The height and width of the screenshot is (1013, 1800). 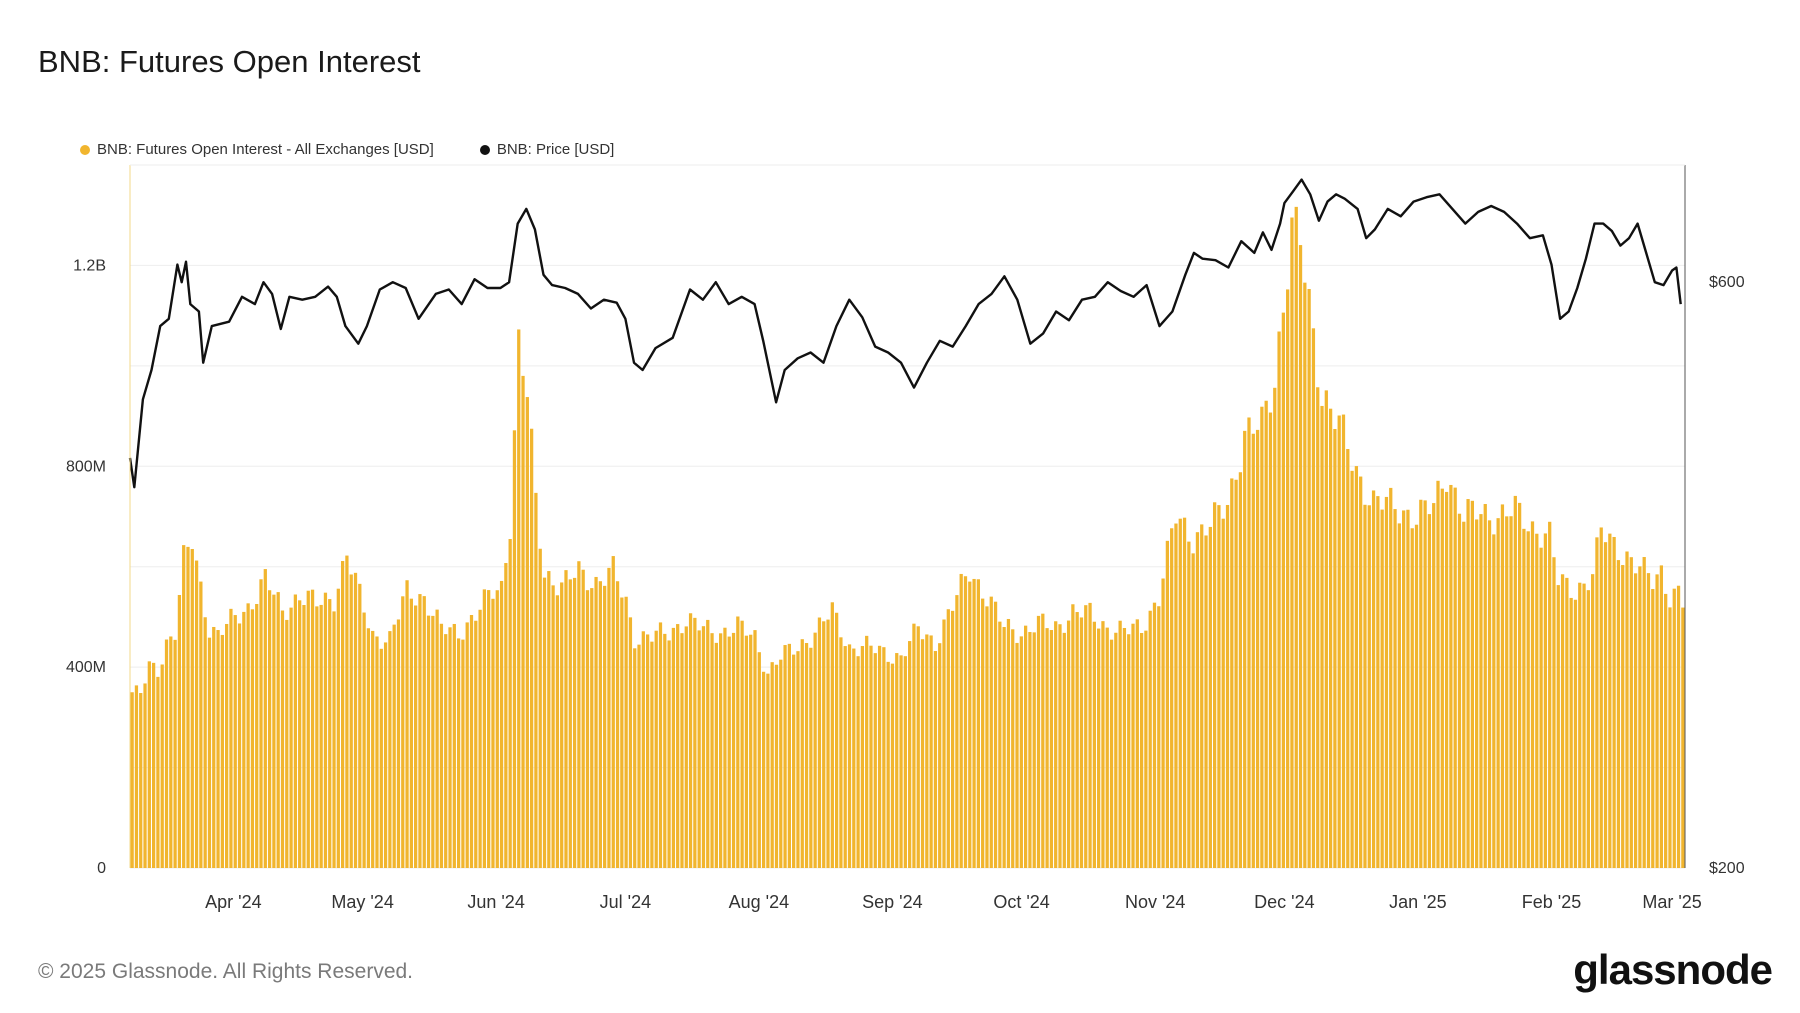 I want to click on legend-price-label: BNB: Price [USD], so click(x=555, y=149).